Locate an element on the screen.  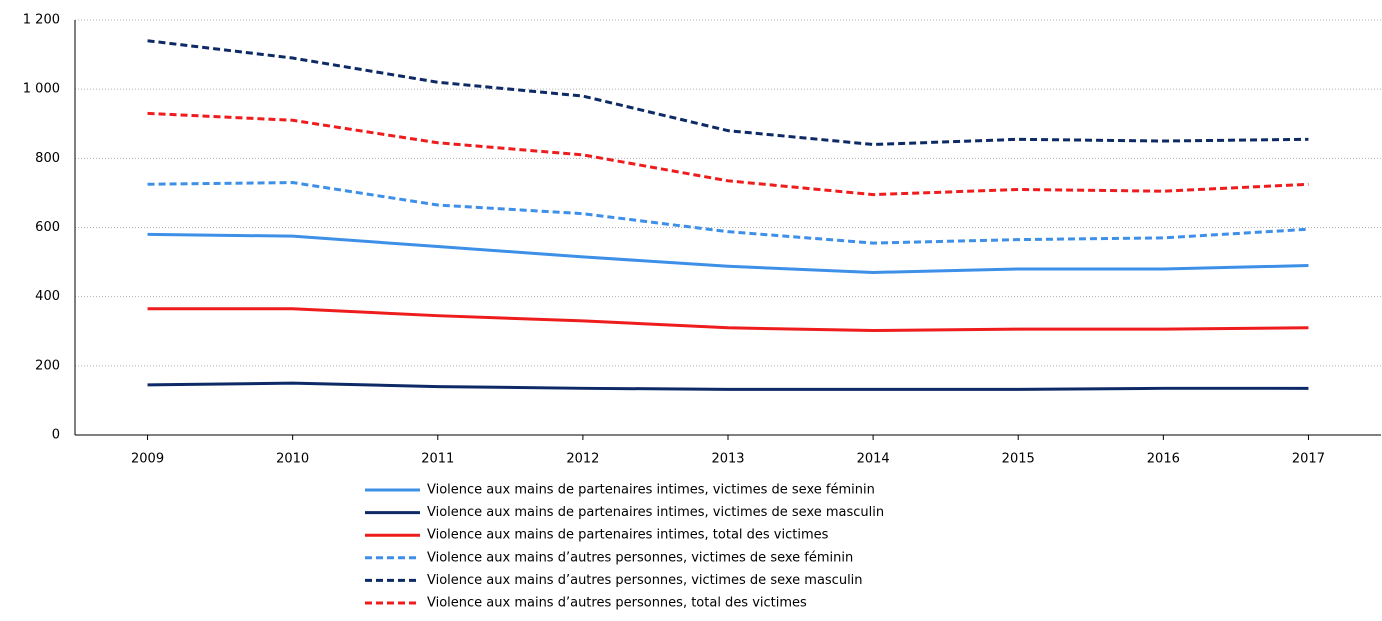
x-tick-label: 2012 is located at coordinates (582, 459).